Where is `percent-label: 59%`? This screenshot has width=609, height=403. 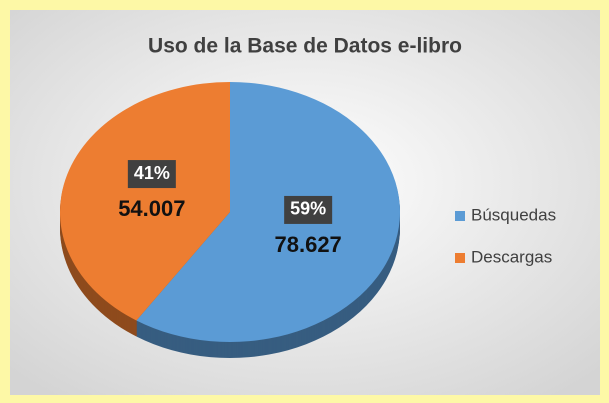 percent-label: 59% is located at coordinates (308, 209).